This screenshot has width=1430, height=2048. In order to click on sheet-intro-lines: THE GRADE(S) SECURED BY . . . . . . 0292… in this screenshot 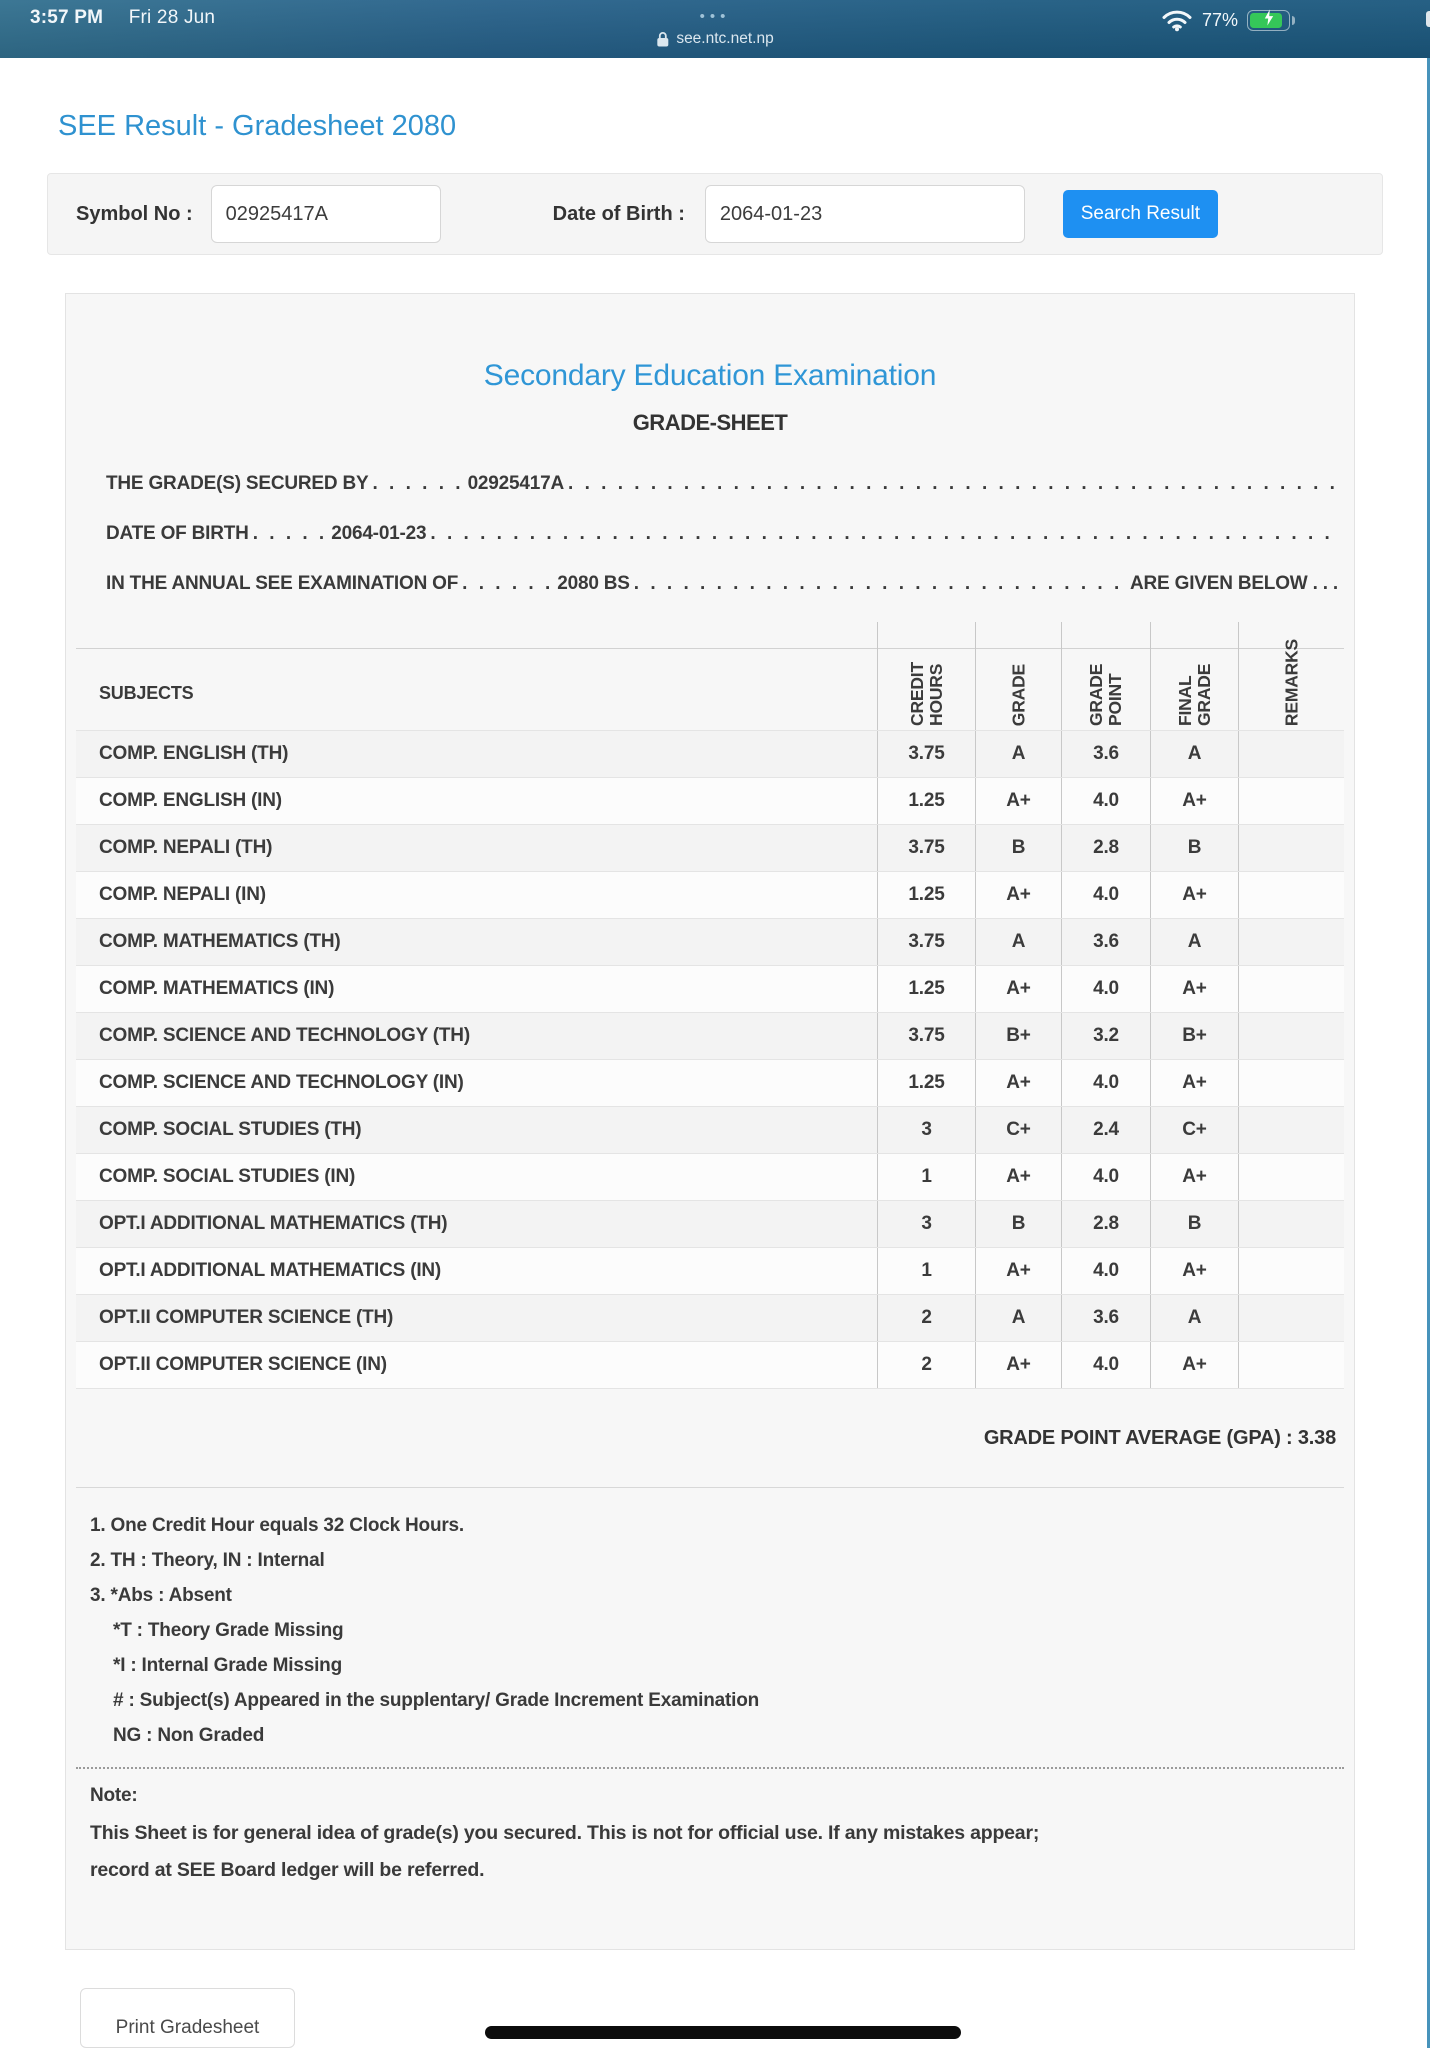, I will do `click(710, 533)`.